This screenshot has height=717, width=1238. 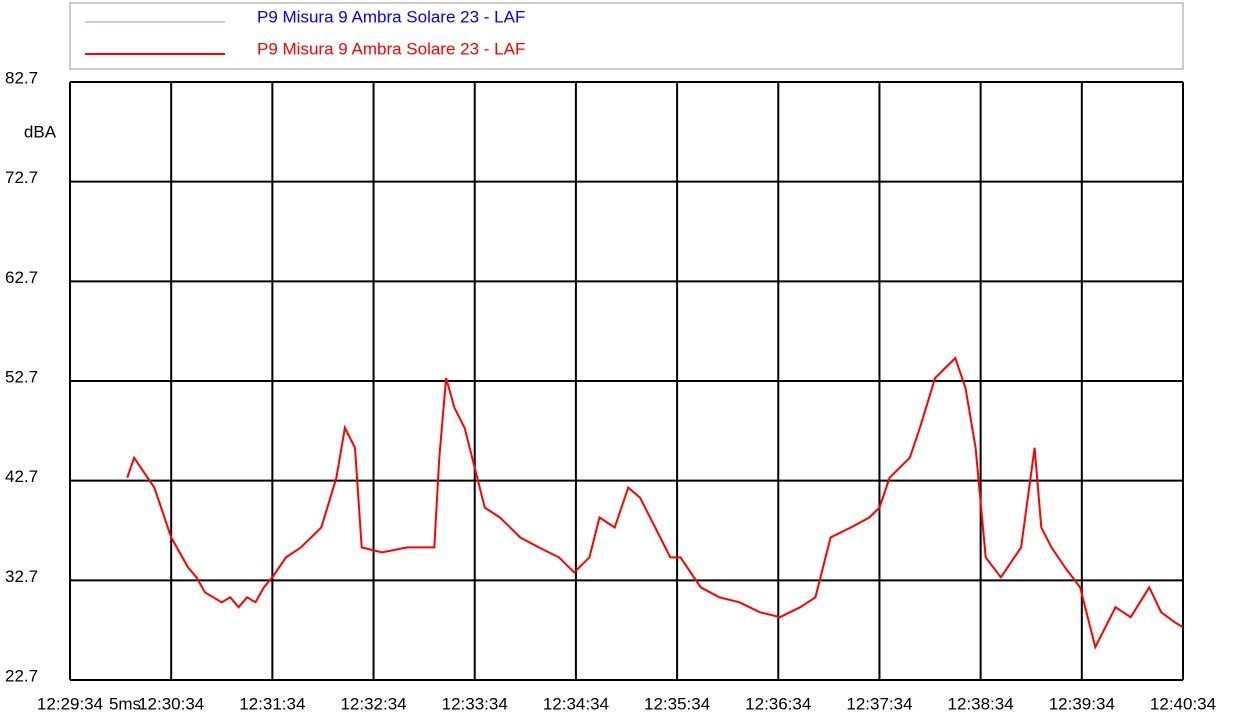 What do you see at coordinates (778, 703) in the screenshot?
I see `x-tick-label: 12:36:34` at bounding box center [778, 703].